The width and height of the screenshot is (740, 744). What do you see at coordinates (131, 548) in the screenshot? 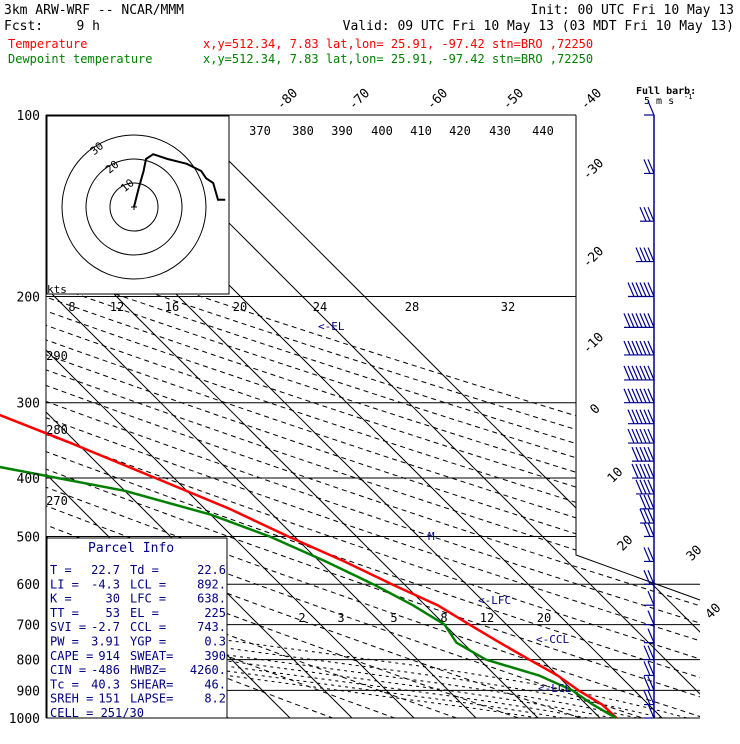
I see `parcel-info-title: Parcel Info` at bounding box center [131, 548].